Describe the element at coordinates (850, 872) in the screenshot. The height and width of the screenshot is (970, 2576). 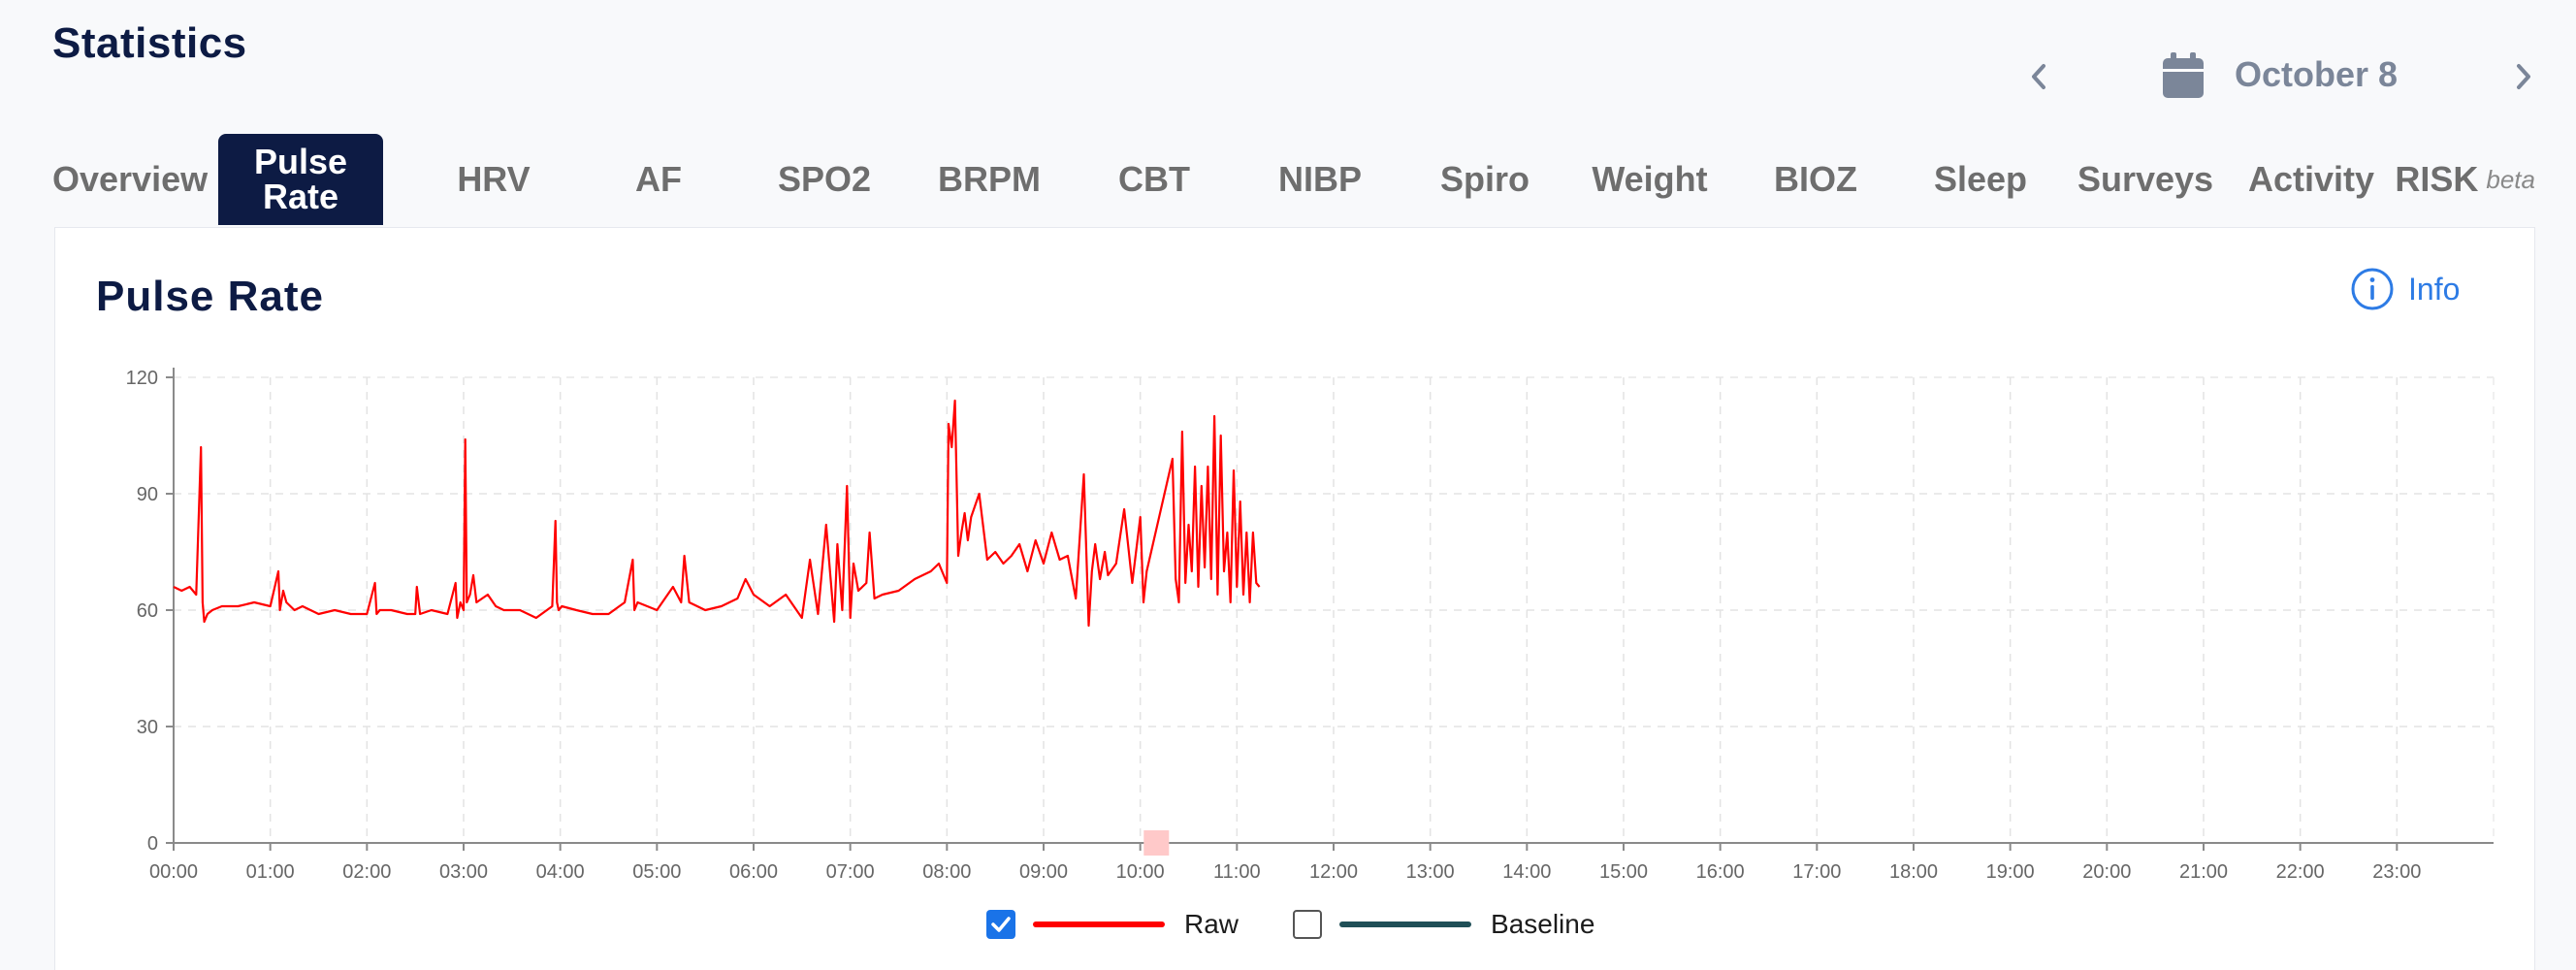
I see `x-tick-label: 07:00` at that location.